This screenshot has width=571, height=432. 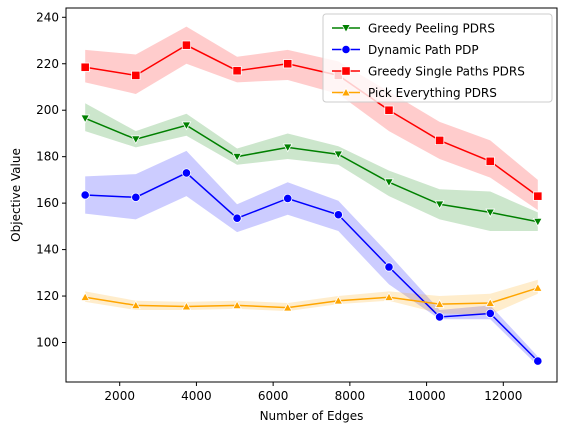 I want to click on y-tick-label: 160, so click(x=47, y=203).